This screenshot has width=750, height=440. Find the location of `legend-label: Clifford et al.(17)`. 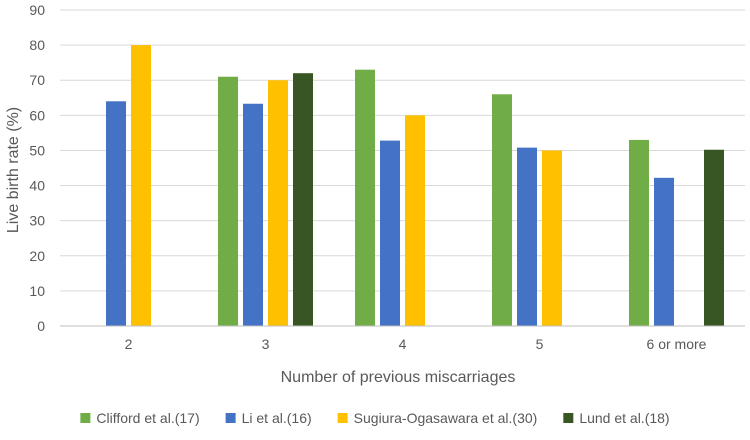

legend-label: Clifford et al.(17) is located at coordinates (147, 418).